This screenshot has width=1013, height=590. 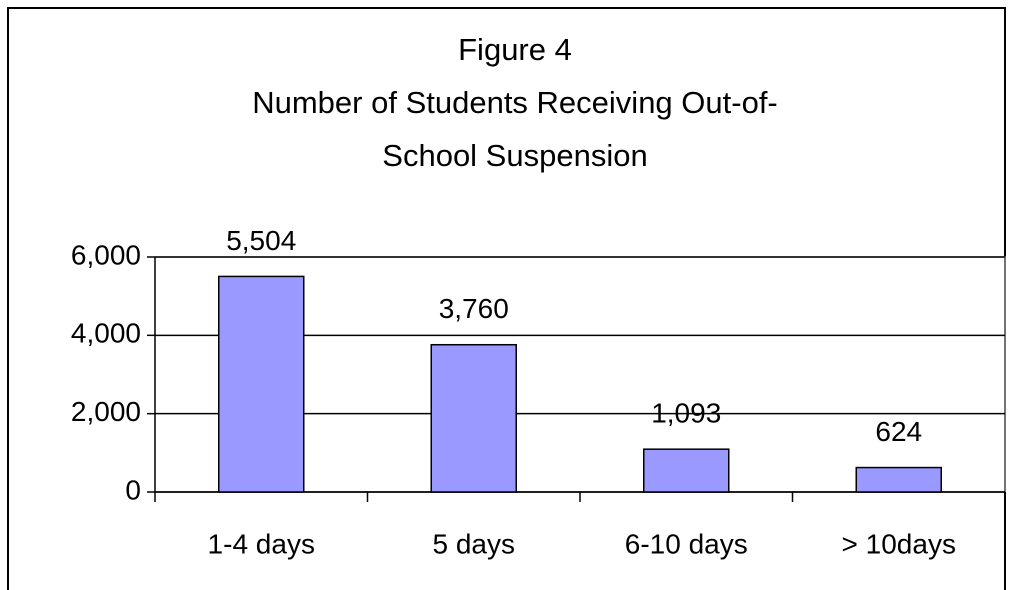 I want to click on x-tick-label: > 10days, so click(x=899, y=543).